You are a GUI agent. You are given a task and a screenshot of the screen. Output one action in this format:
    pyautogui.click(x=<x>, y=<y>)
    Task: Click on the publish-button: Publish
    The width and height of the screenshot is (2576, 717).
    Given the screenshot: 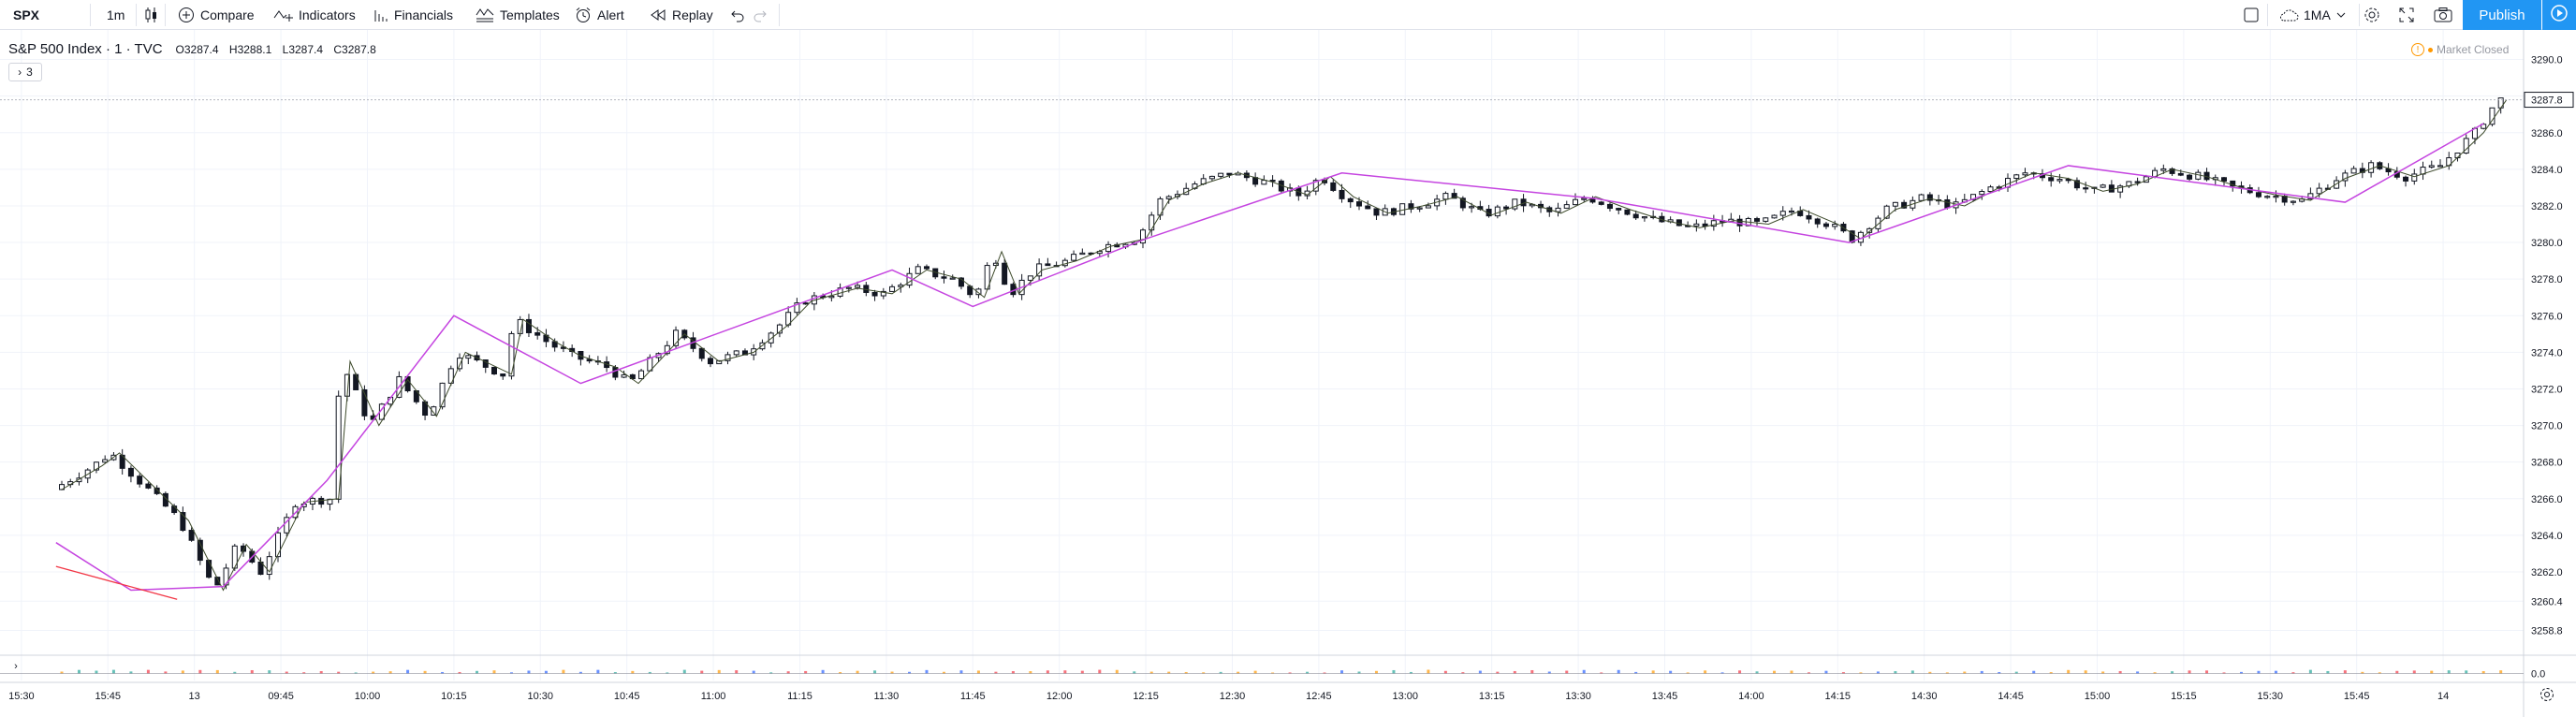 What is the action you would take?
    pyautogui.click(x=2502, y=15)
    